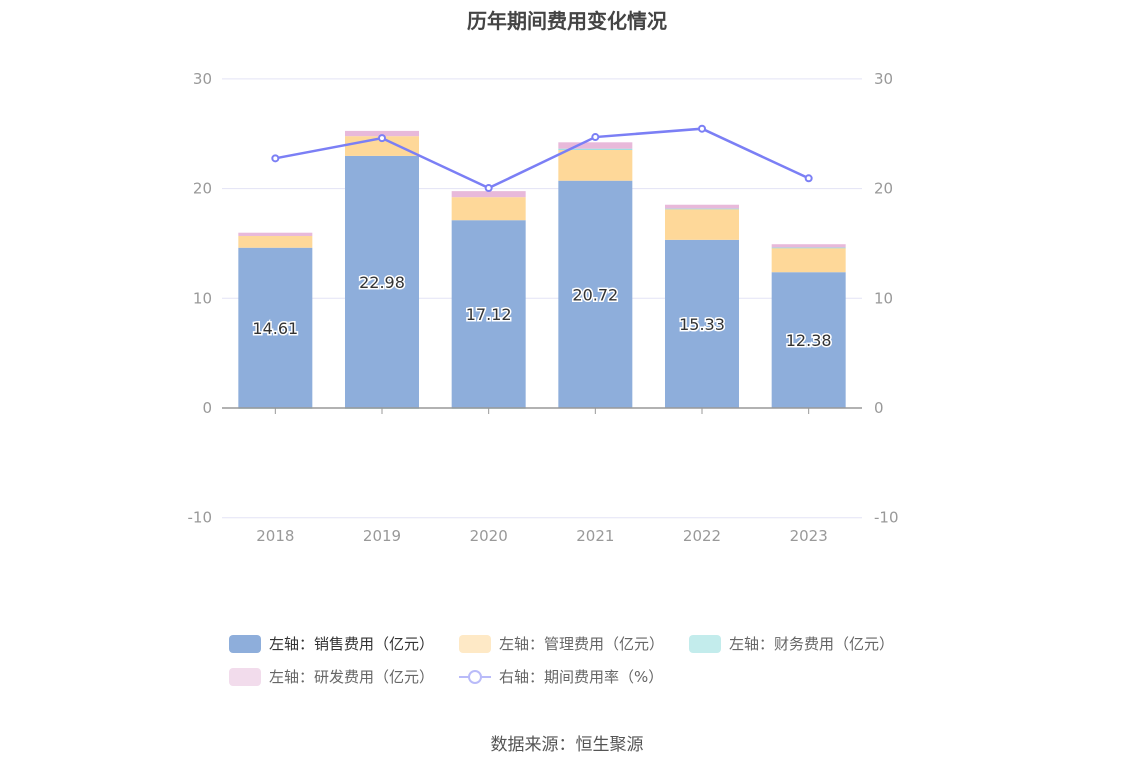 The width and height of the screenshot is (1134, 766). What do you see at coordinates (202, 189) in the screenshot?
I see `y-left-tick-label: 20` at bounding box center [202, 189].